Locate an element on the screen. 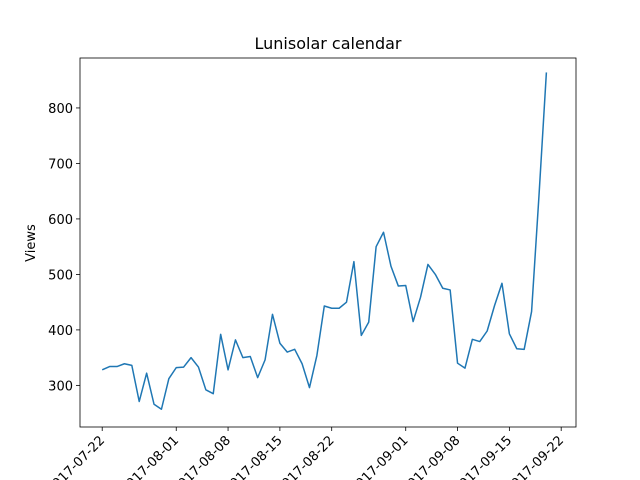 Image resolution: width=640 pixels, height=480 pixels. y-tick-label: 700 is located at coordinates (60, 164).